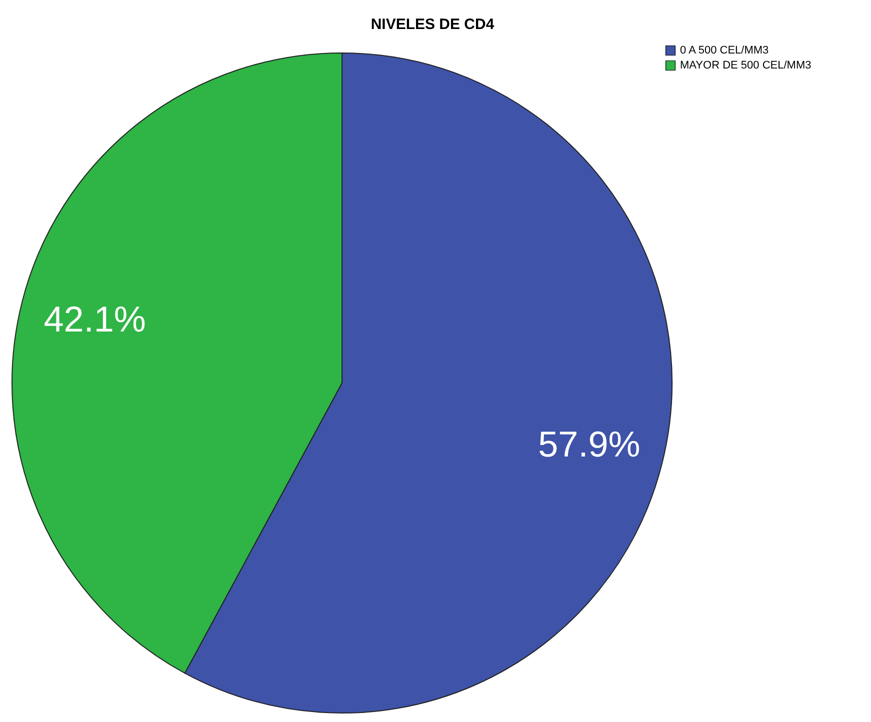  What do you see at coordinates (589, 444) in the screenshot?
I see `data-label: 57.9%` at bounding box center [589, 444].